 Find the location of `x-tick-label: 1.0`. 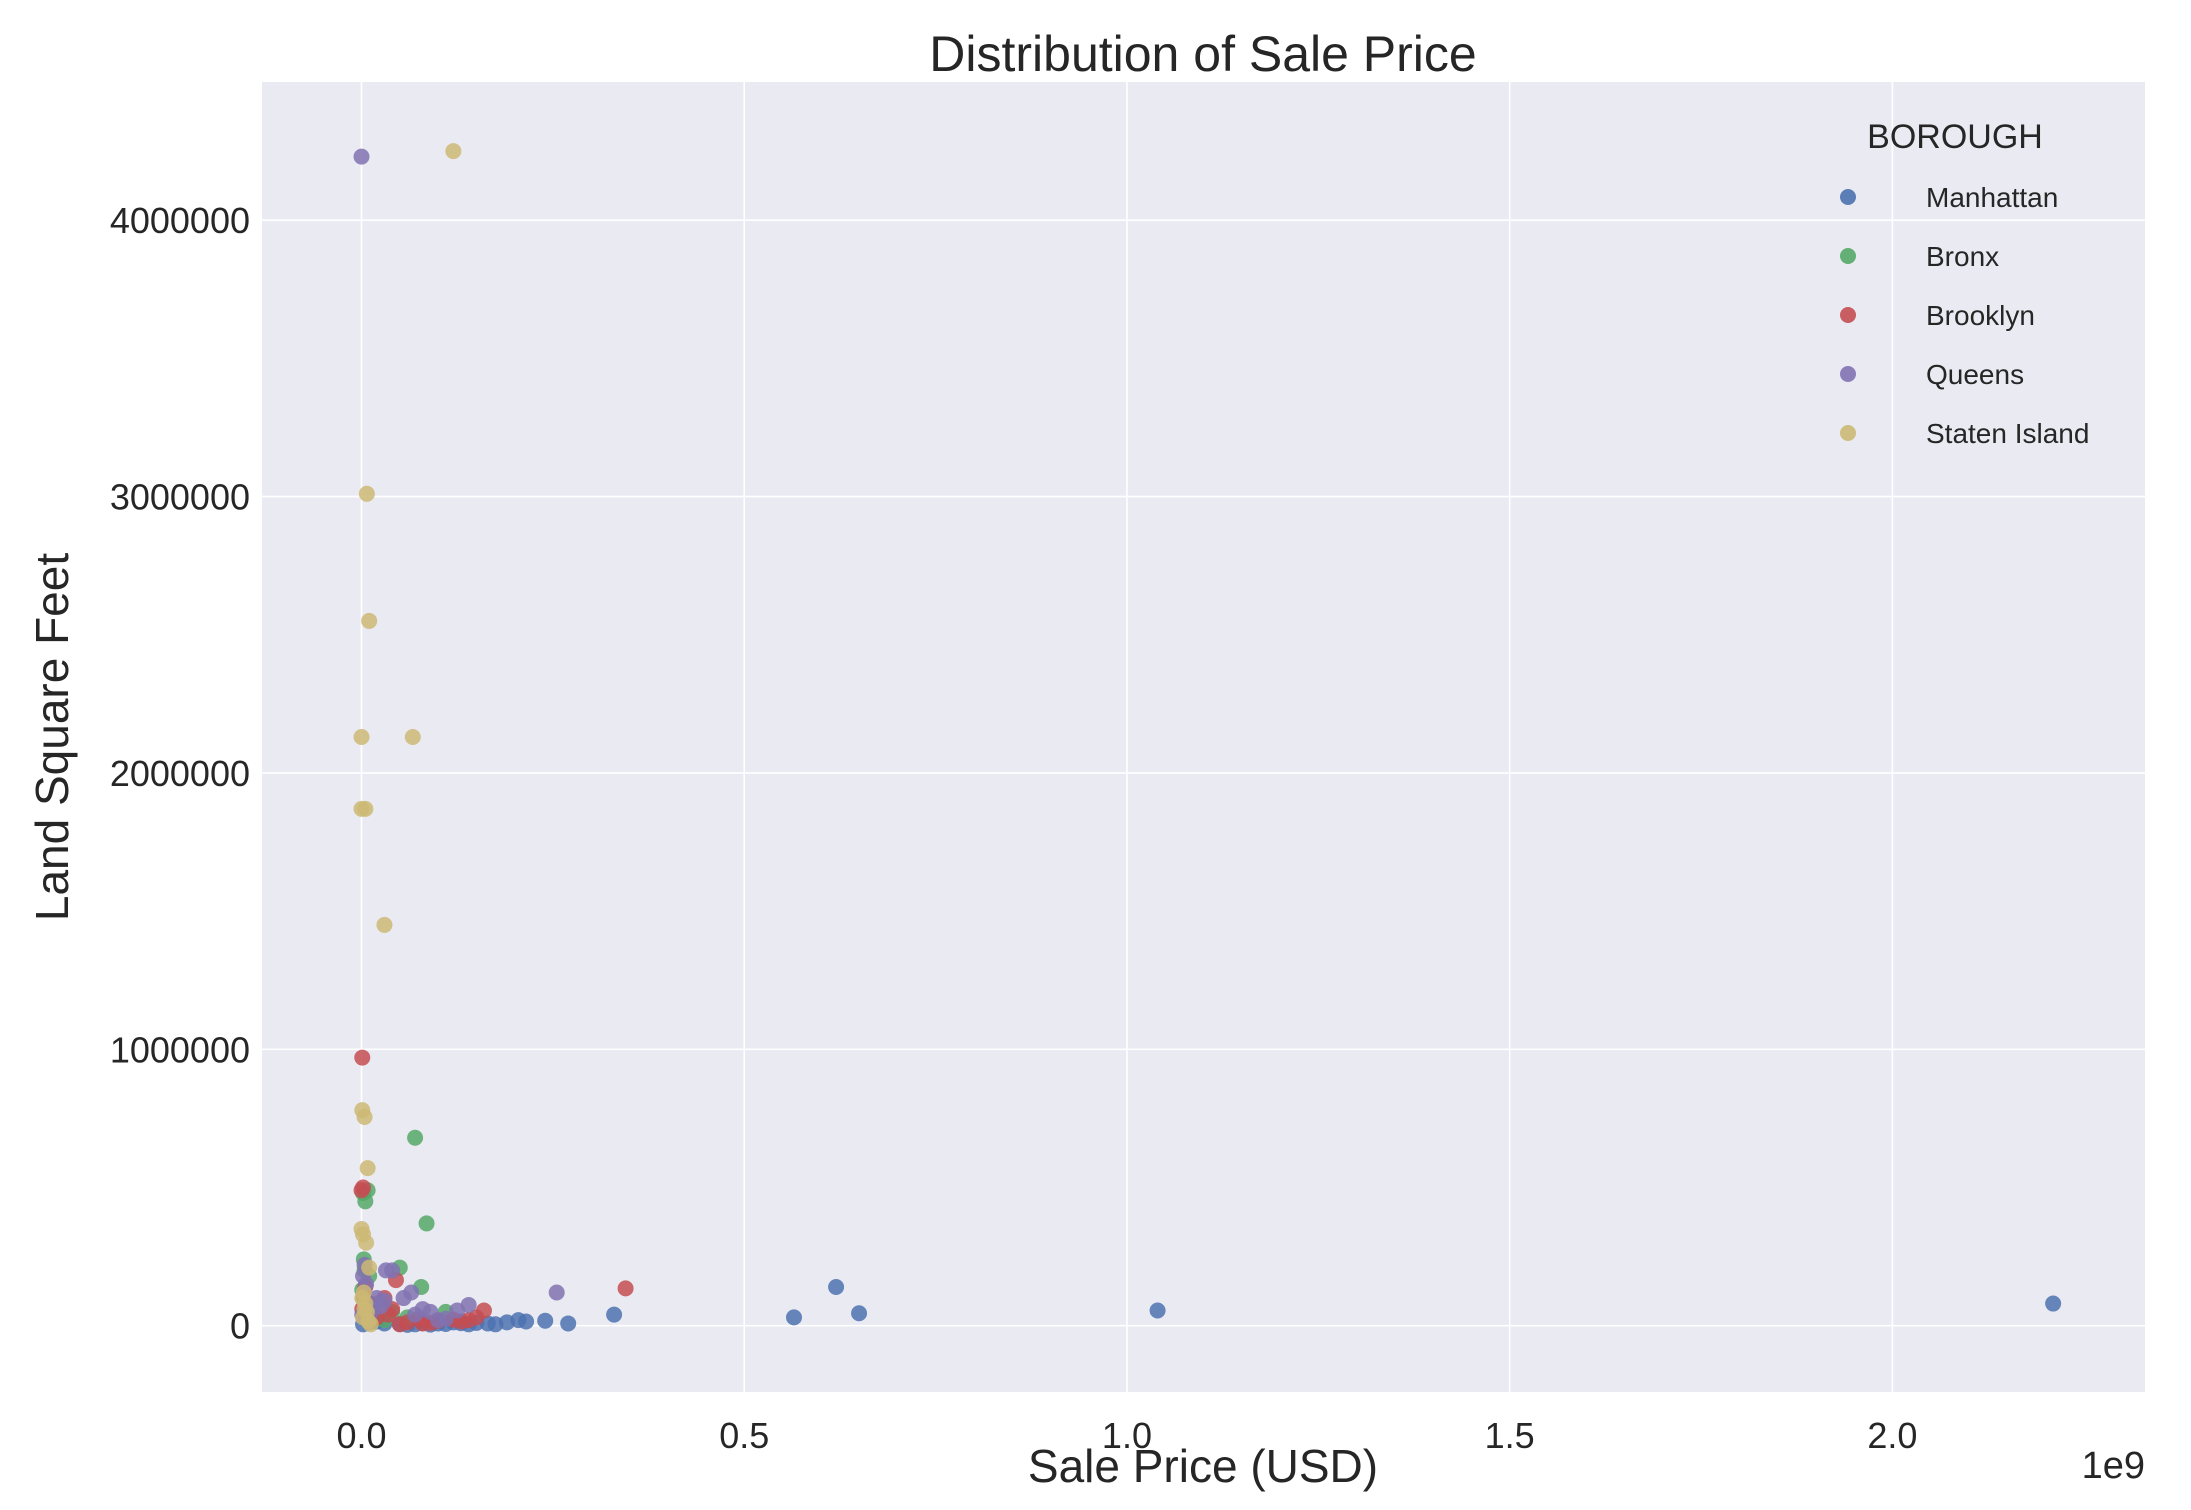

x-tick-label: 1.0 is located at coordinates (1127, 1435).